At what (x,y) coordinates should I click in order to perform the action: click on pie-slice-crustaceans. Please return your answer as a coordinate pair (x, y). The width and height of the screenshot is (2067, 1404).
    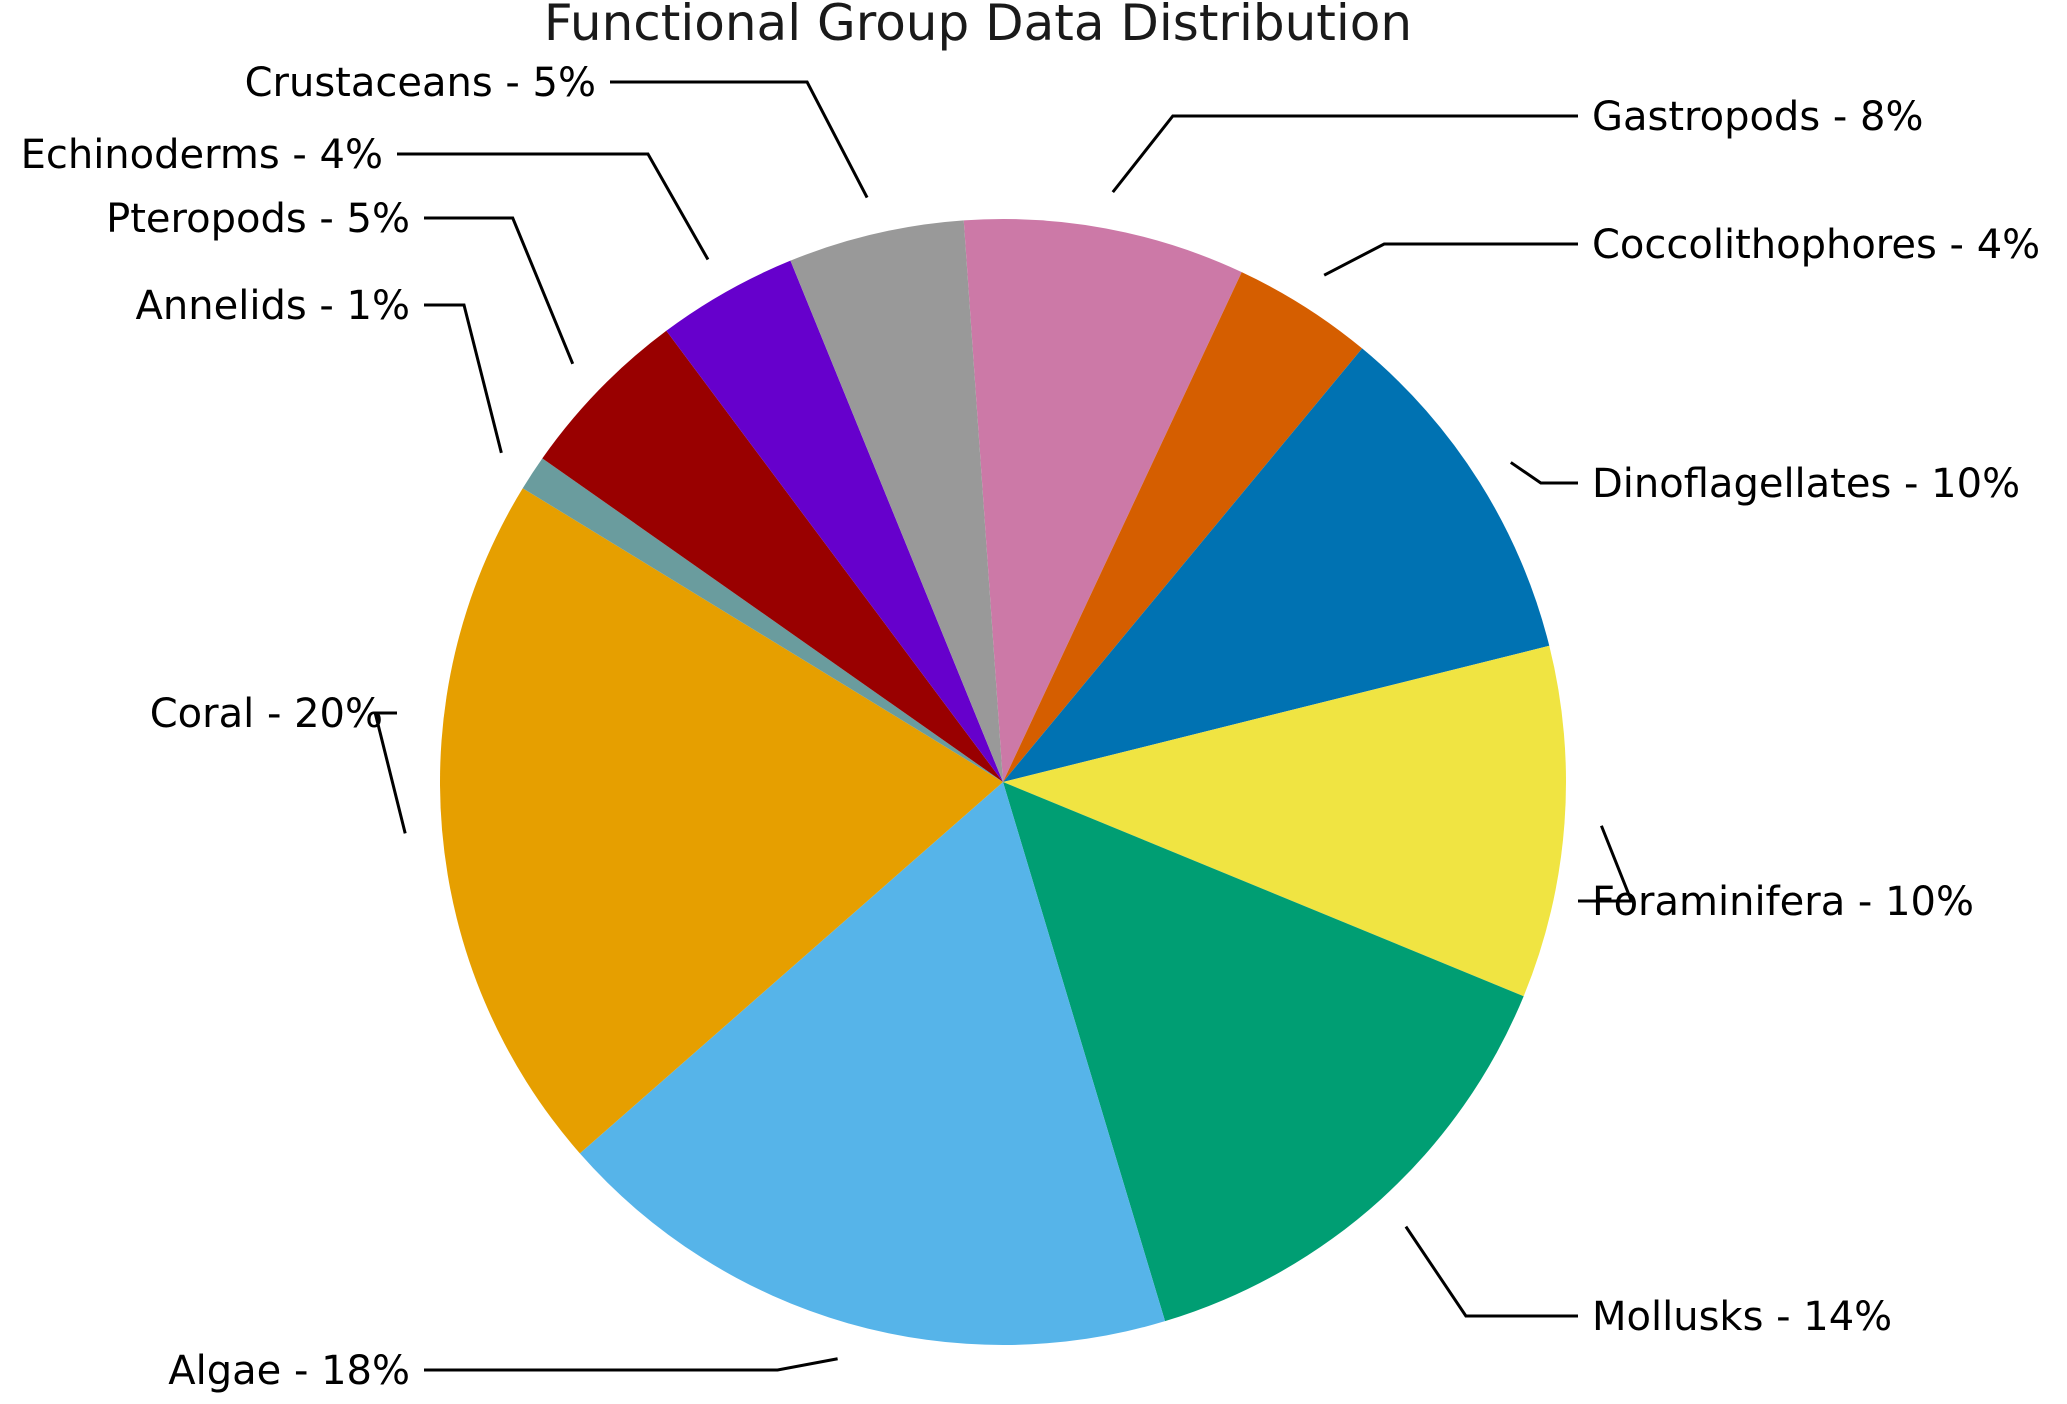
    Looking at the image, I should click on (896, 501).